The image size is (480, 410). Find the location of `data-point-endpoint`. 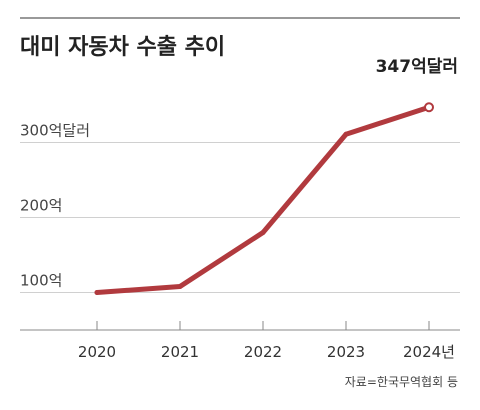

data-point-endpoint is located at coordinates (429, 107).